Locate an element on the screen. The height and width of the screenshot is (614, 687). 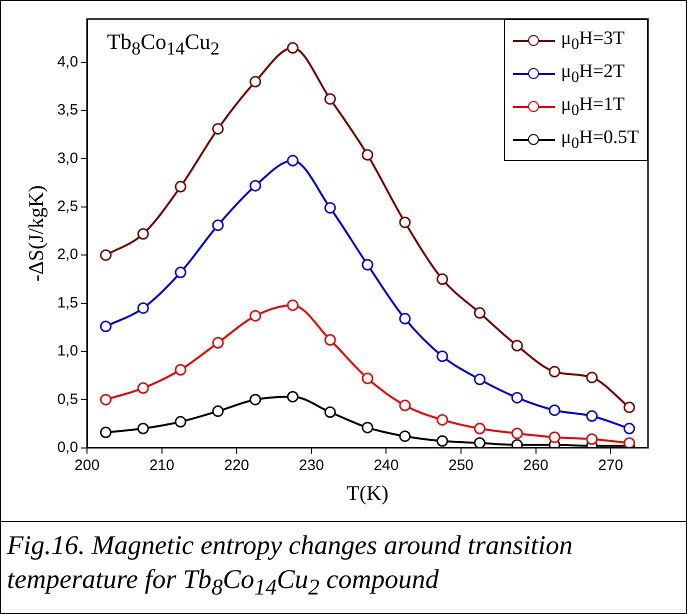
x-tick-label: 240 is located at coordinates (386, 465).